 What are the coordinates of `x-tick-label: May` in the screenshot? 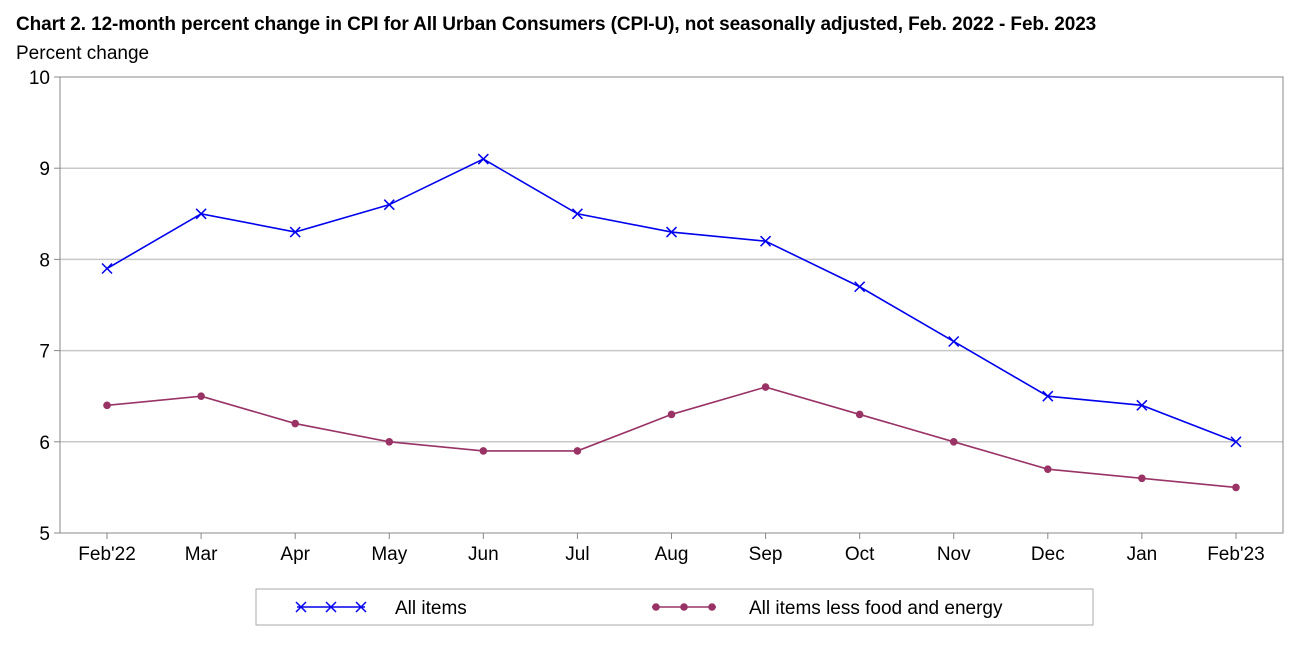 It's located at (389, 554).